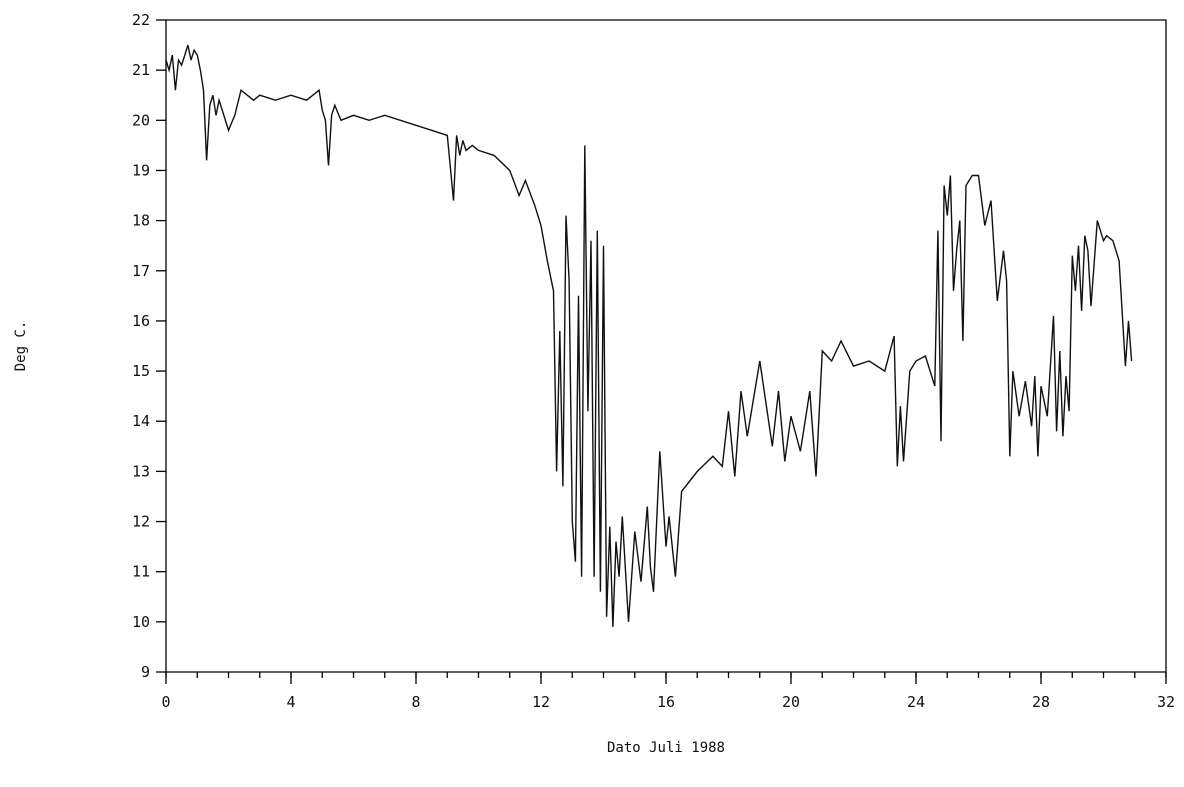 The height and width of the screenshot is (787, 1184). What do you see at coordinates (141, 20) in the screenshot?
I see `y-tick-label: 22` at bounding box center [141, 20].